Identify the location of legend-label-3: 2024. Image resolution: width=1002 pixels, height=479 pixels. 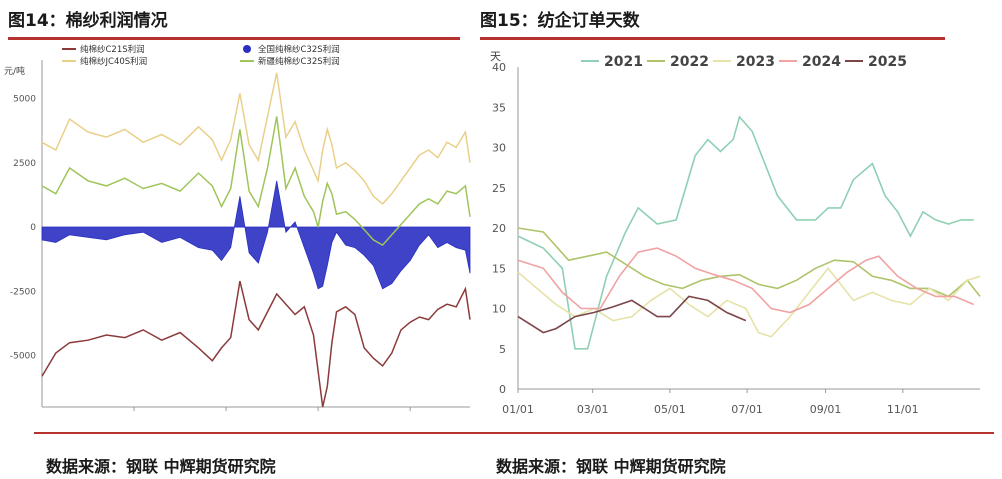
(821, 62).